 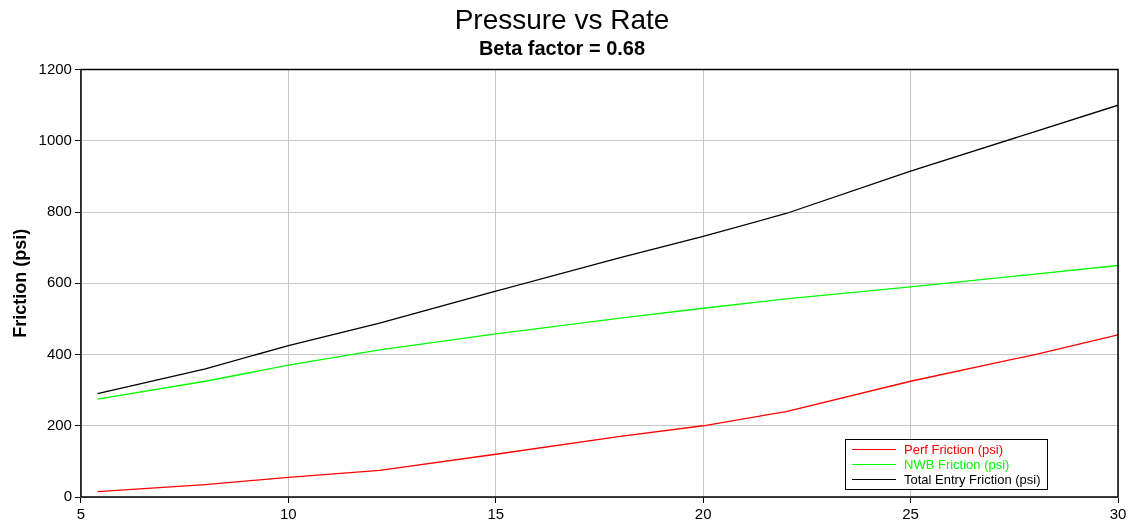 What do you see at coordinates (910, 514) in the screenshot?
I see `x-tick-label: 25` at bounding box center [910, 514].